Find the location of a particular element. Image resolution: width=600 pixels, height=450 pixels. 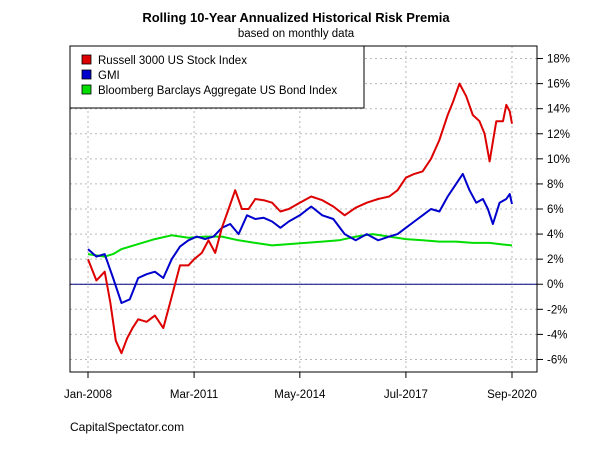

chart-subtitle: based on monthly data is located at coordinates (296, 34).